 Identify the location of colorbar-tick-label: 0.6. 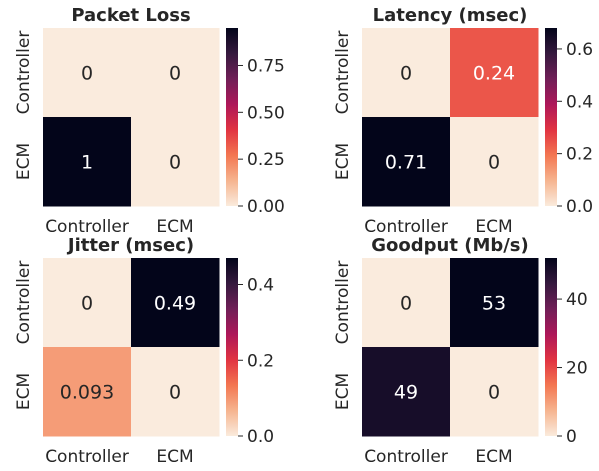
(579, 50).